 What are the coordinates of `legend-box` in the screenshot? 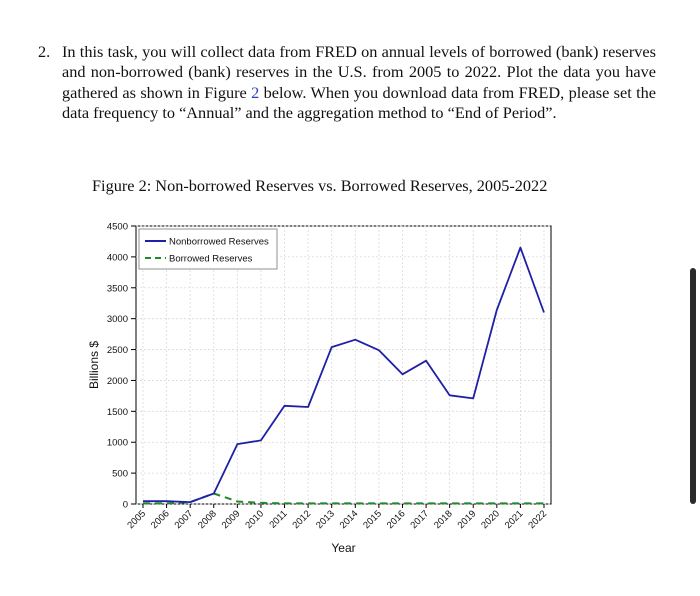 It's located at (208, 249).